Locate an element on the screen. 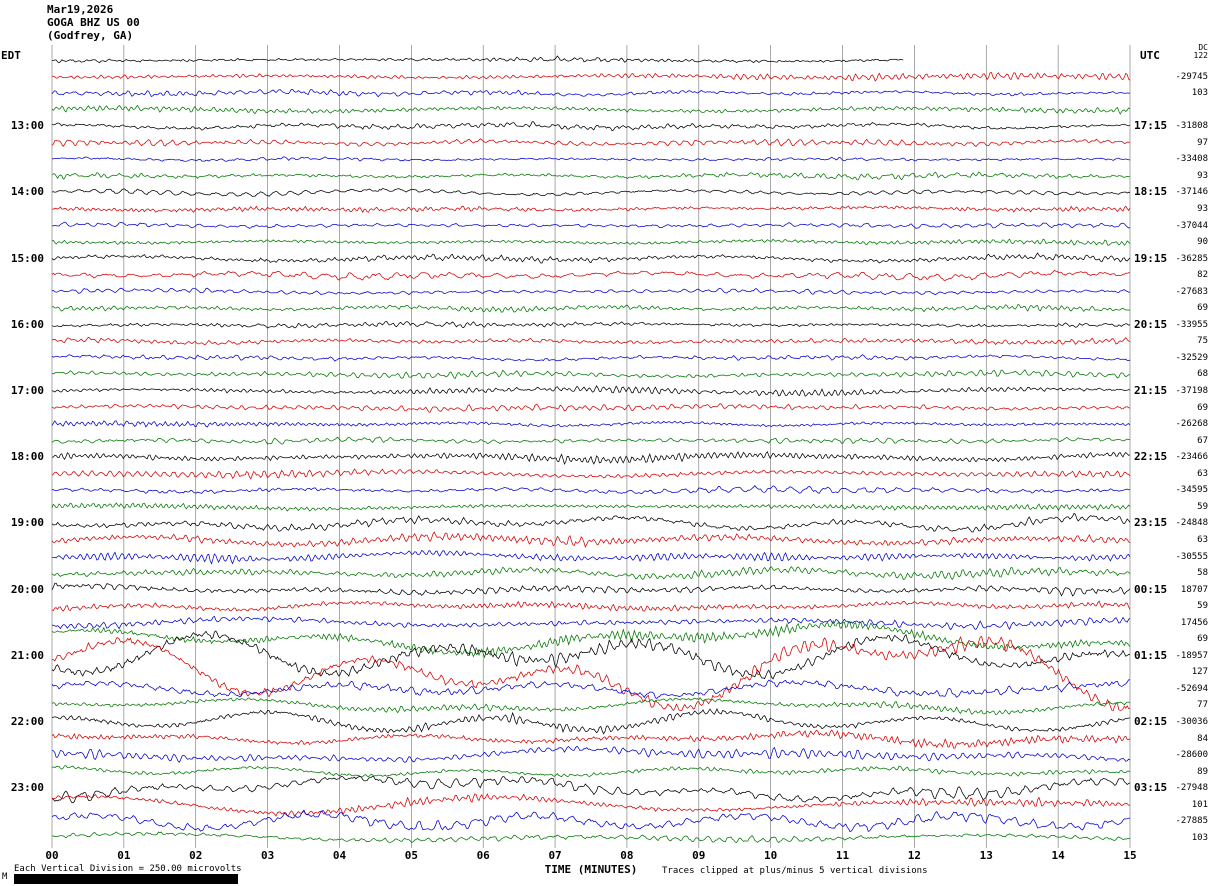 The width and height of the screenshot is (1210, 886). hour-label-edt-1900: 19:00 is located at coordinates (27, 523).